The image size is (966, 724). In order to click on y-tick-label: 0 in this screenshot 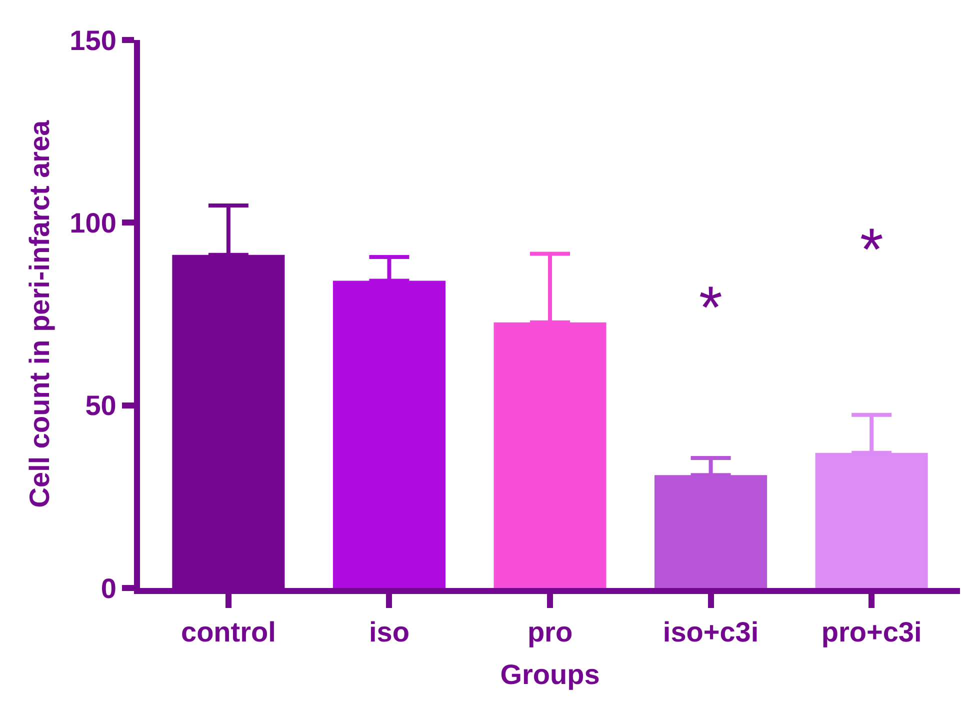, I will do `click(108, 588)`.